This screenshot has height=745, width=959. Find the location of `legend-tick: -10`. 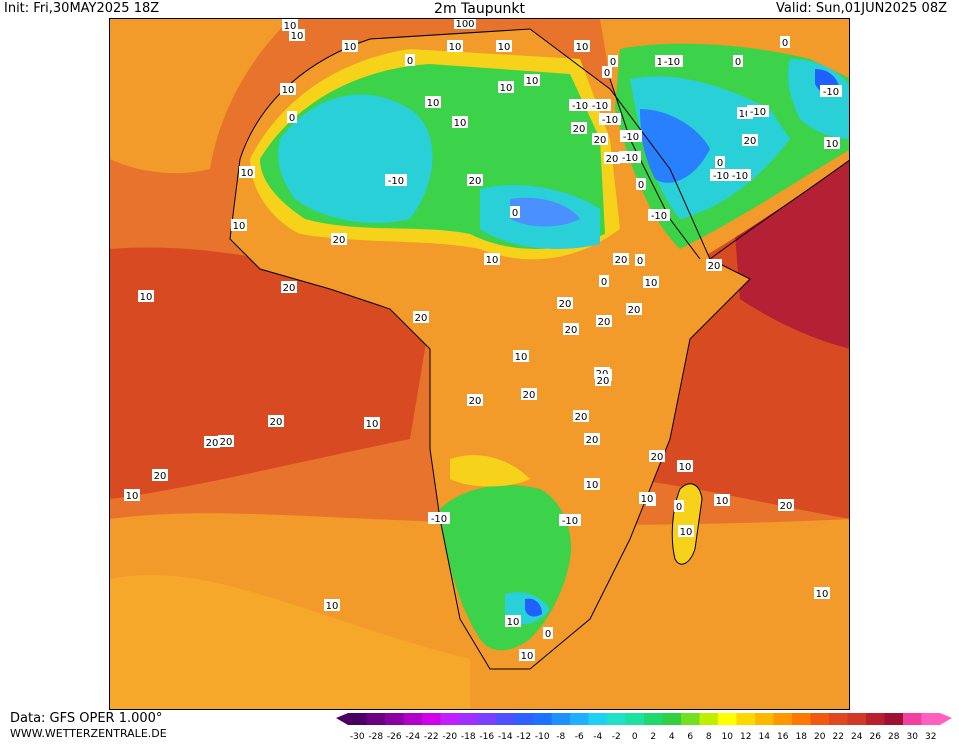

legend-tick: -10 is located at coordinates (542, 736).